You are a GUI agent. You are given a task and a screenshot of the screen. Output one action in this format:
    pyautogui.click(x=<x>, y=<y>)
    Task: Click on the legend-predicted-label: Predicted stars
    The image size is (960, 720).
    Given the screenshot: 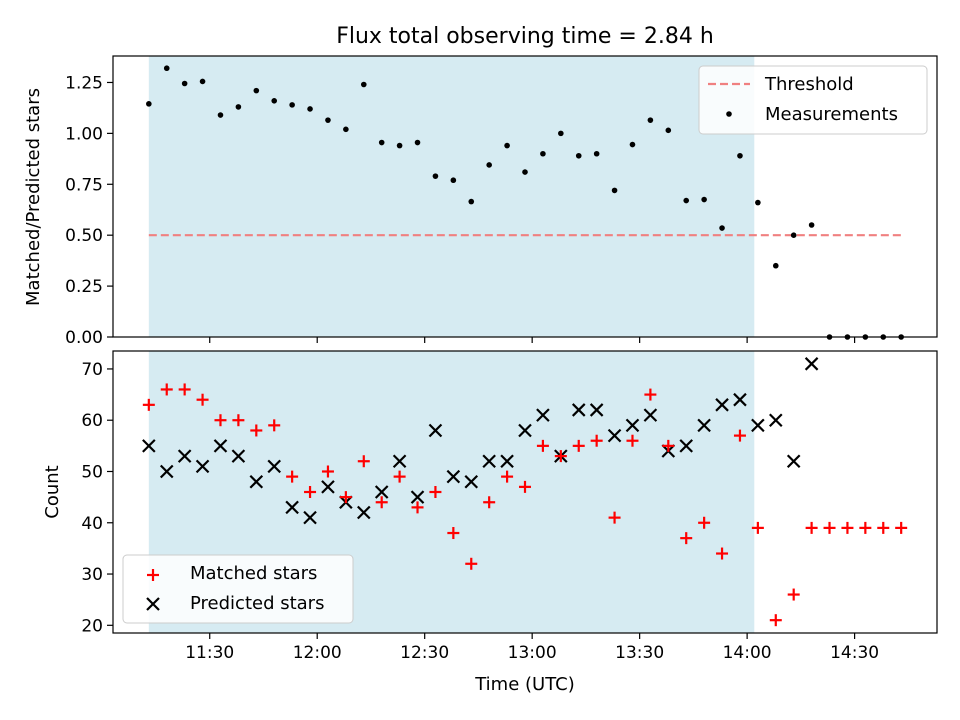 What is the action you would take?
    pyautogui.click(x=257, y=603)
    